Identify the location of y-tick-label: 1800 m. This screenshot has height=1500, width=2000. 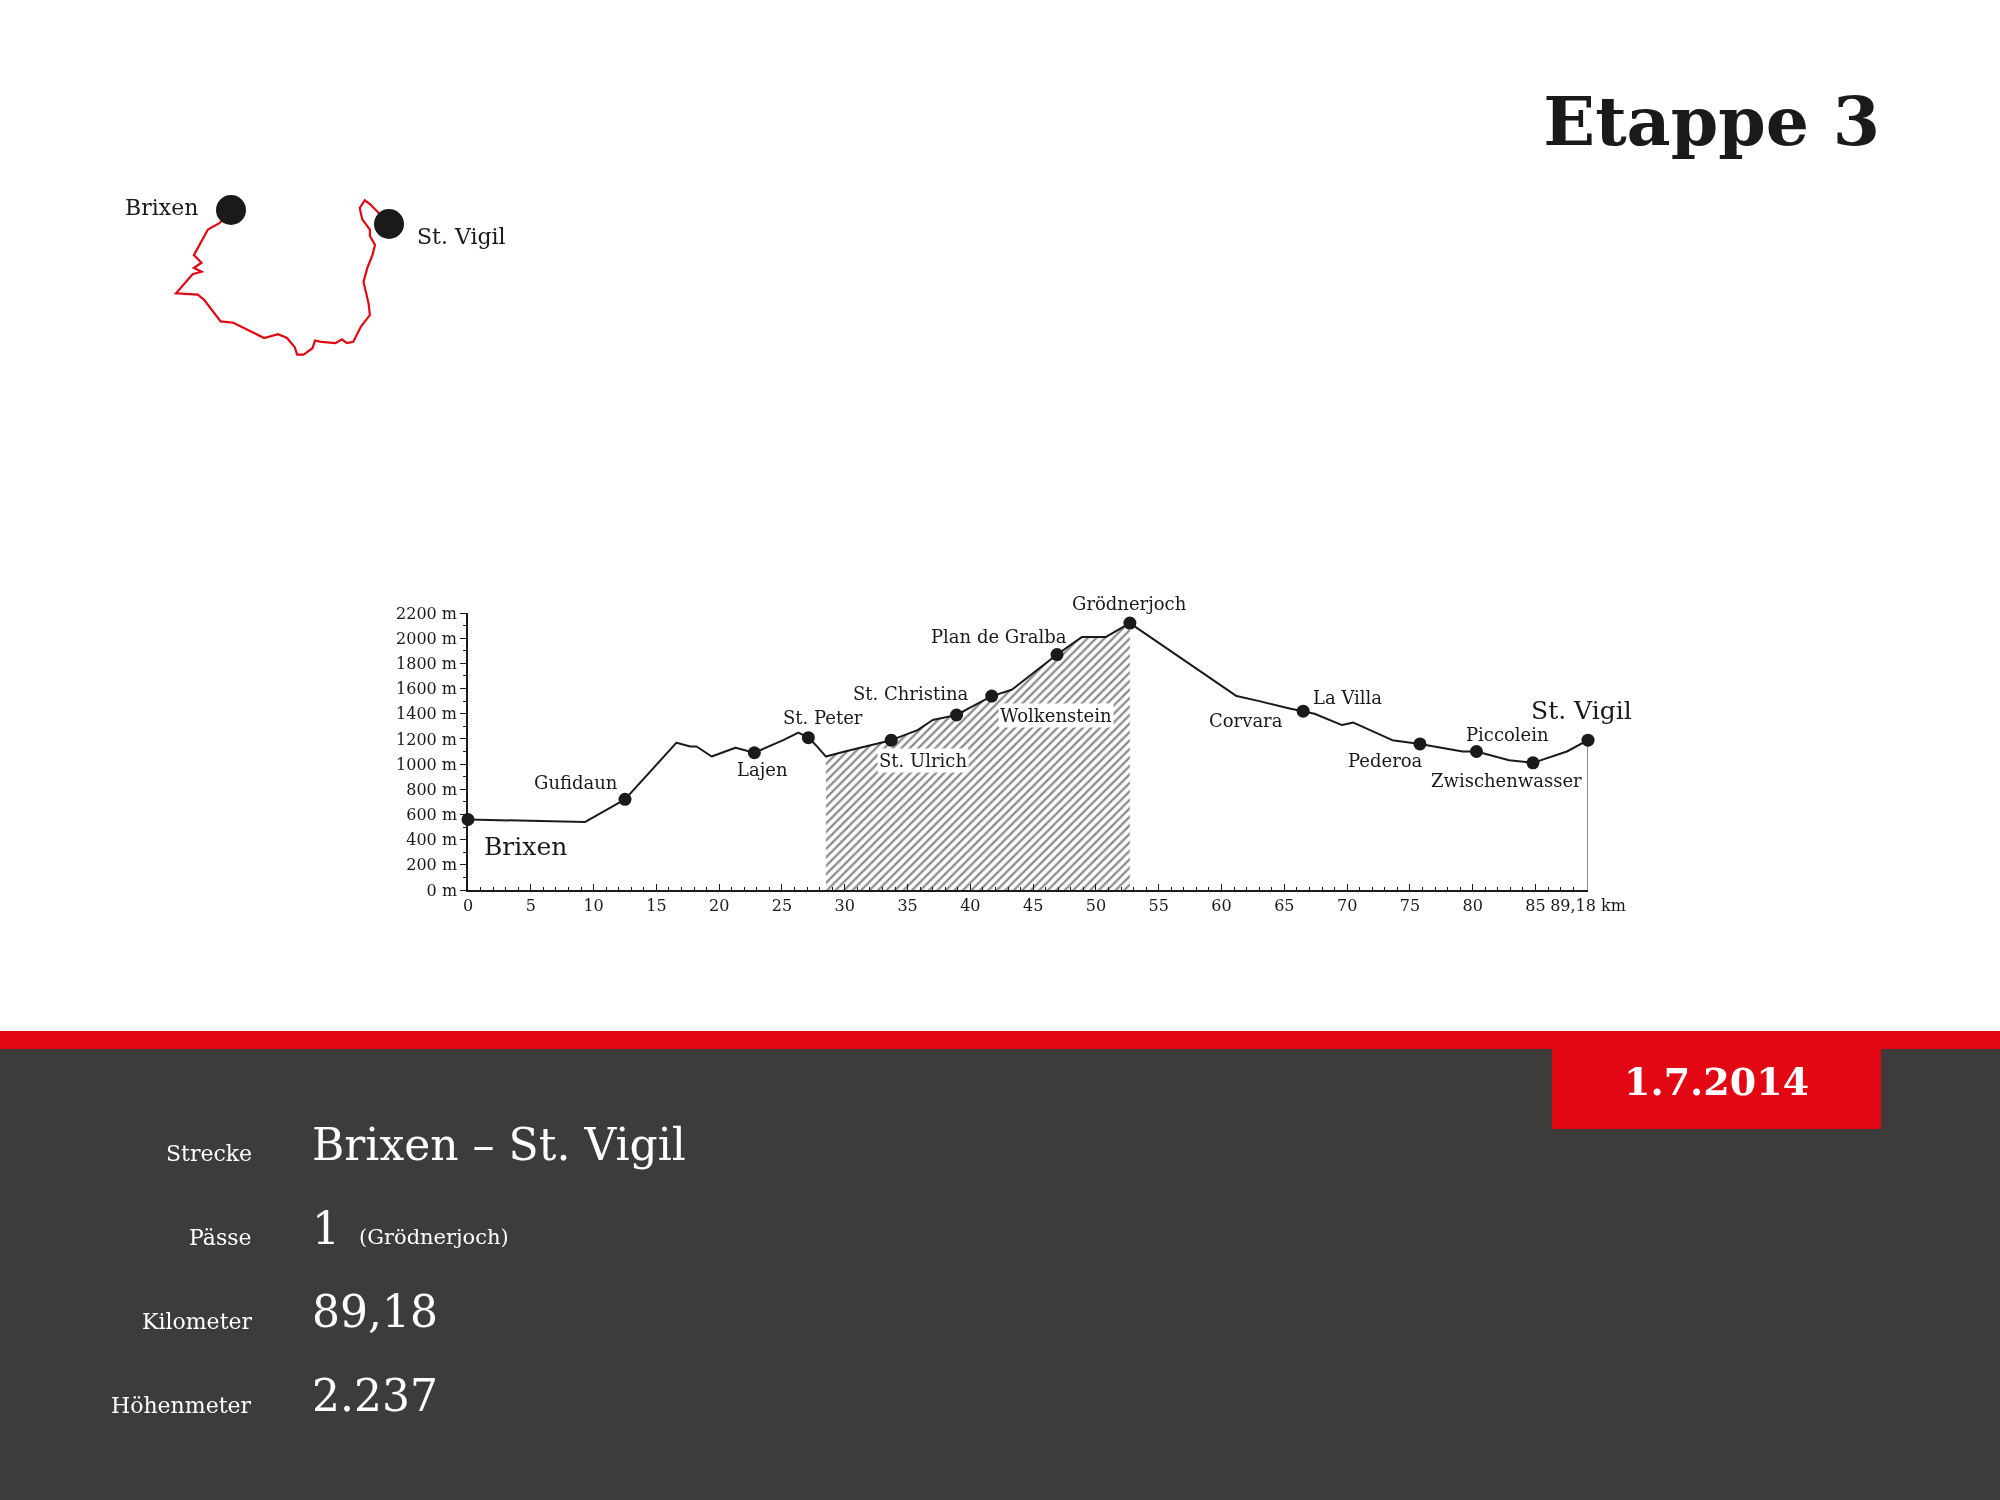
(427, 663).